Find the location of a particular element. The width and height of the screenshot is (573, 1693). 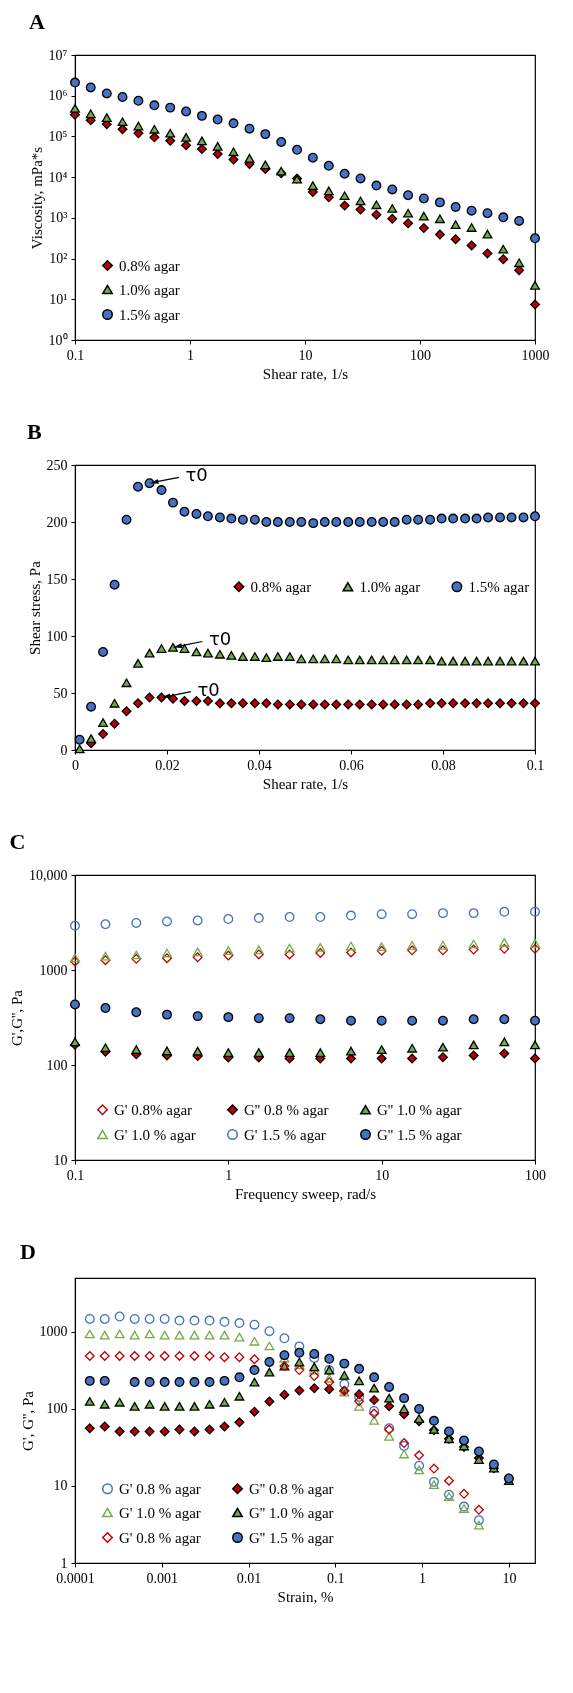

y-tick-label: 0 is located at coordinates (64, 750).